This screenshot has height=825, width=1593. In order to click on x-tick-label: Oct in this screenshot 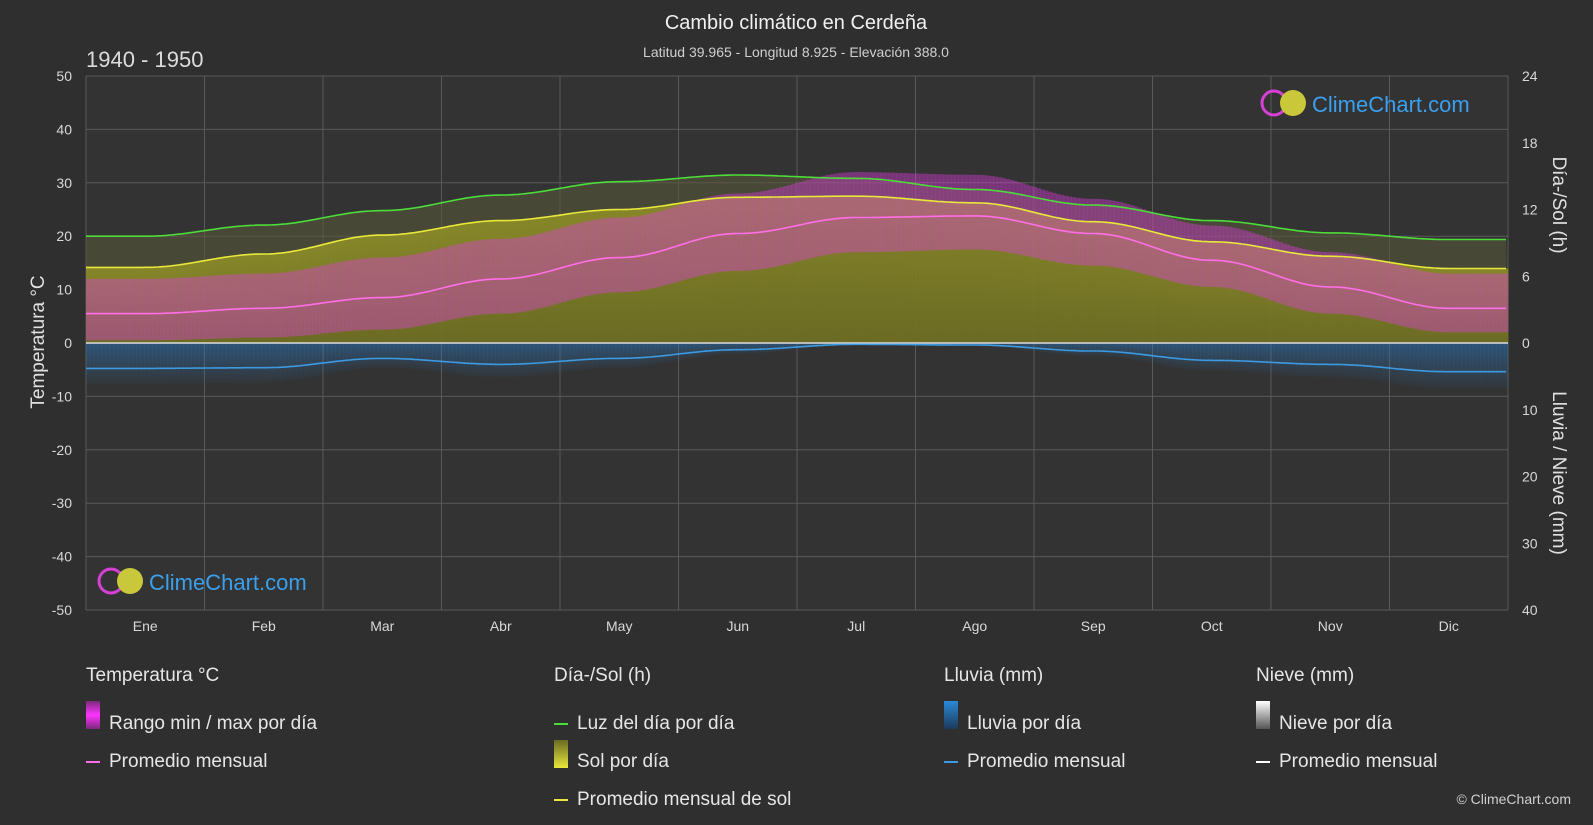, I will do `click(1212, 626)`.